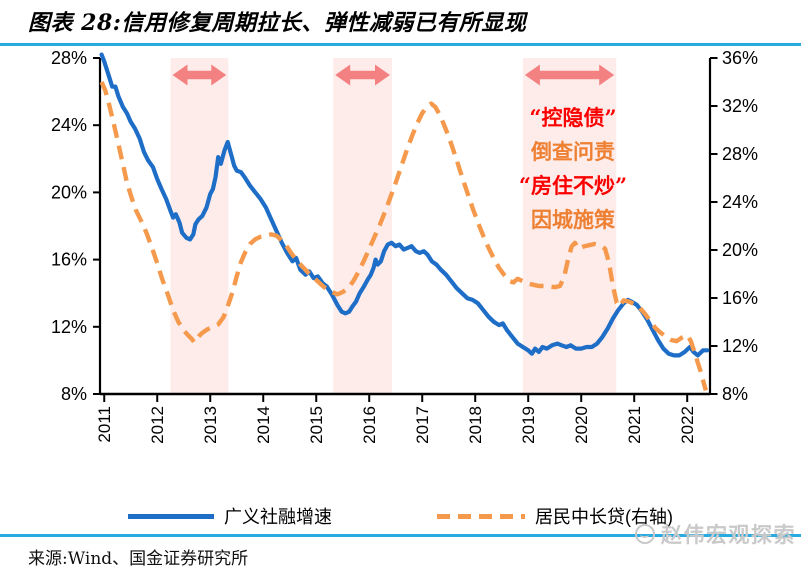  I want to click on right-tick-label-20: 20%, so click(740, 250).